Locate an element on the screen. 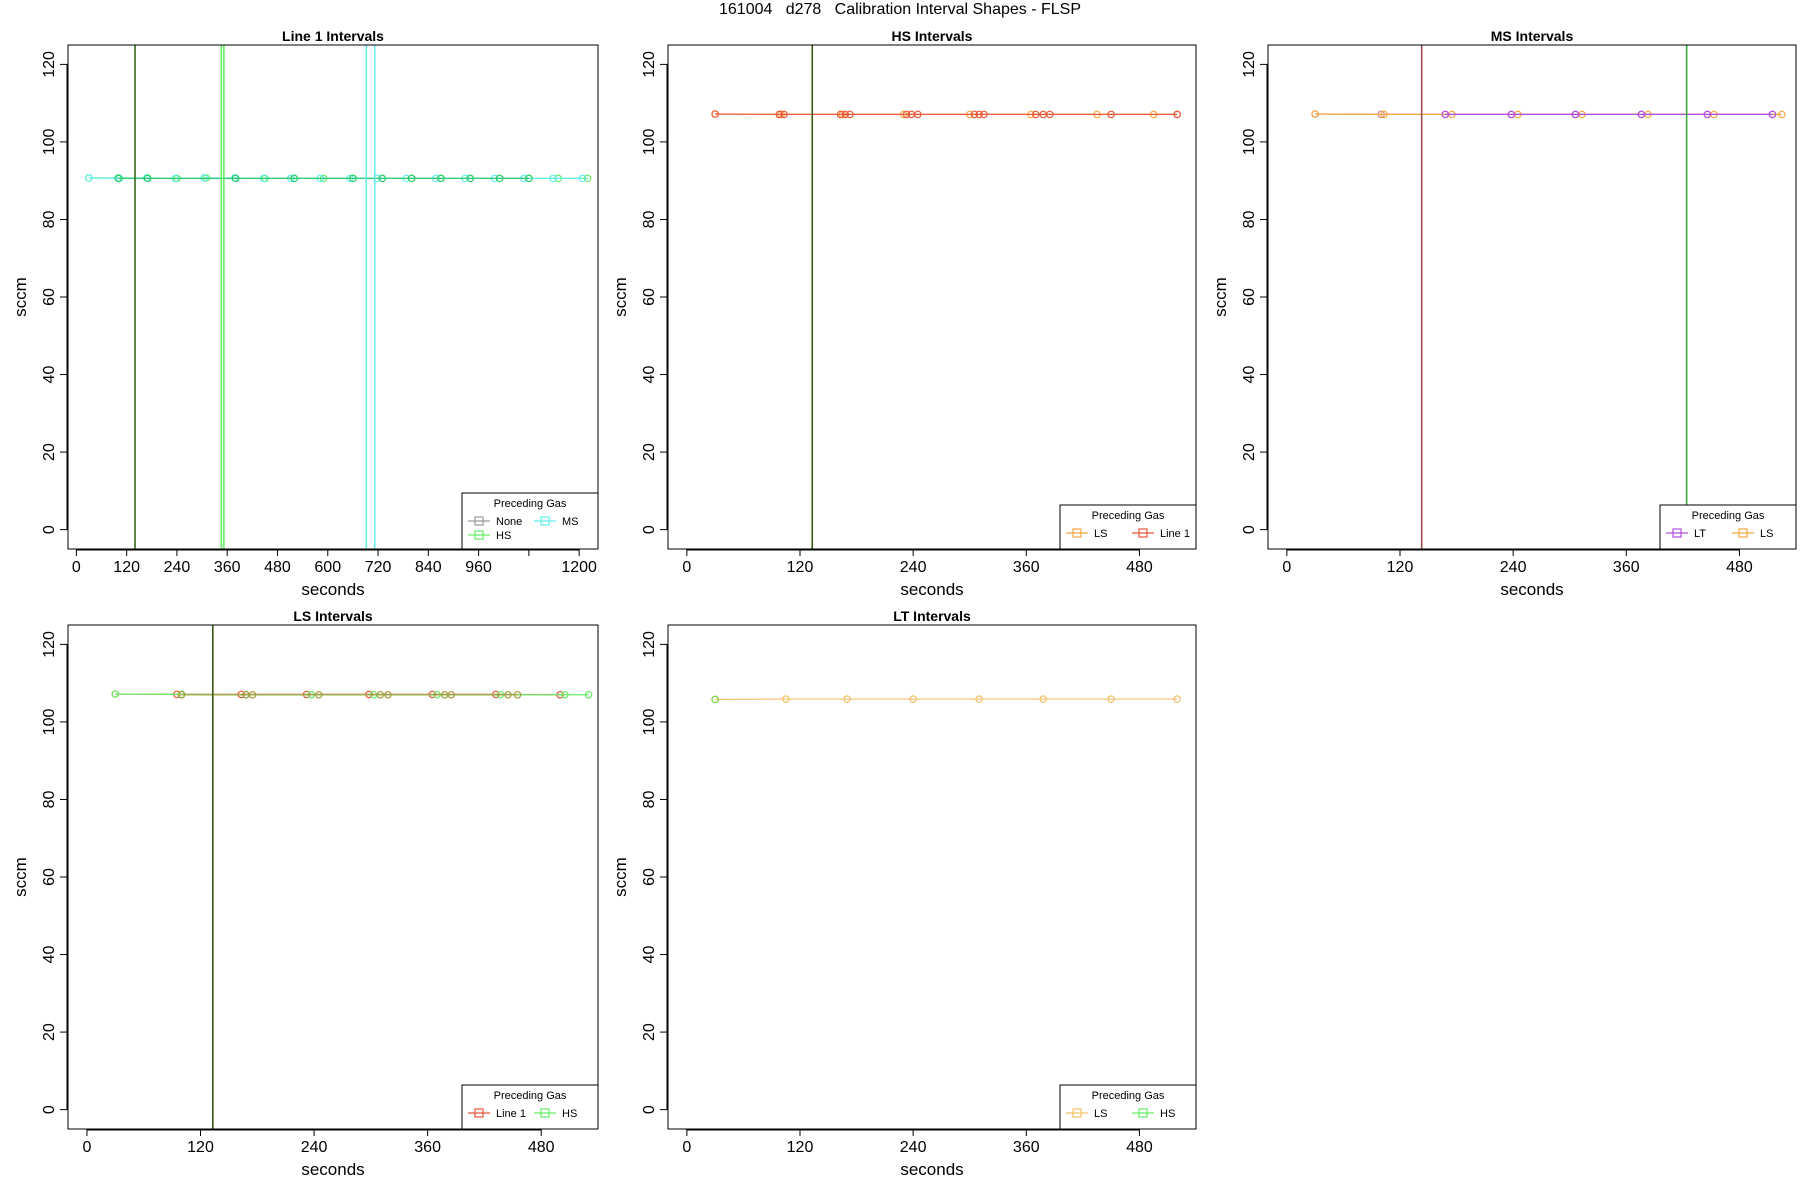  y-tick-label: 60 is located at coordinates (649, 877).